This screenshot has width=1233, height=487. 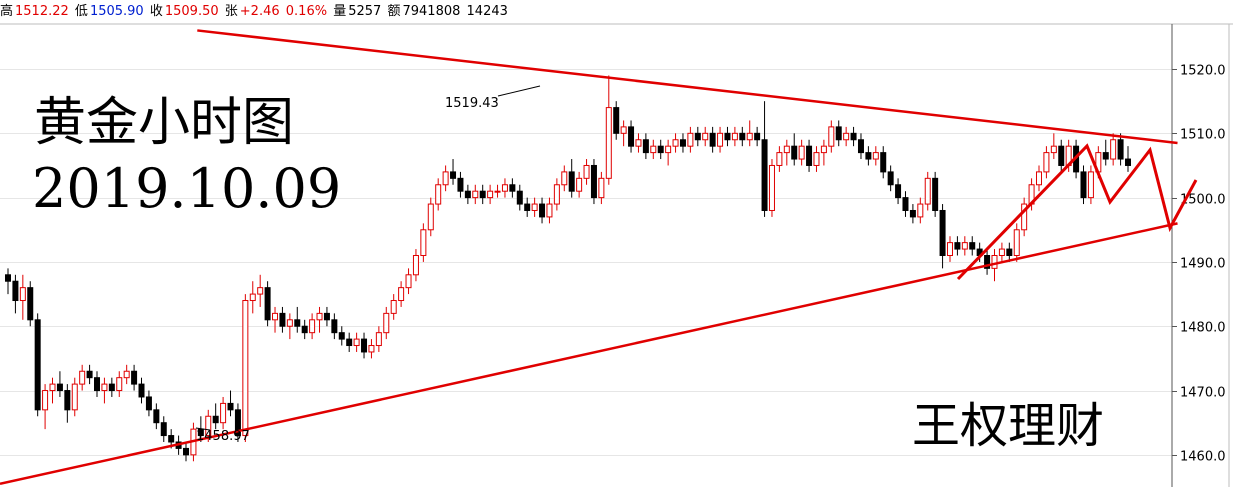 I want to click on low-annotation: 1458.97, so click(x=223, y=436).